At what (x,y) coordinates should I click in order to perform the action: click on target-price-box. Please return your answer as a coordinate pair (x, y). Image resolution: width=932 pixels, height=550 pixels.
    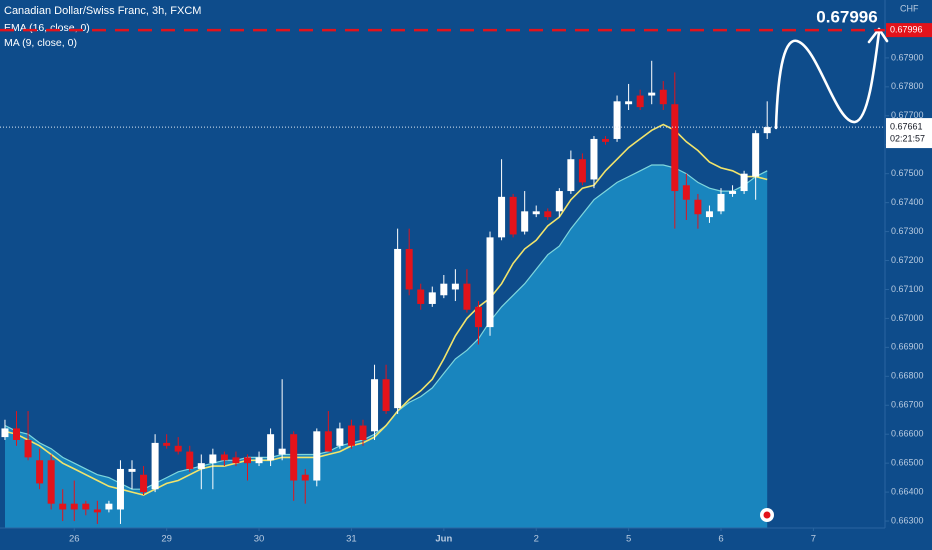
    Looking at the image, I should click on (909, 30).